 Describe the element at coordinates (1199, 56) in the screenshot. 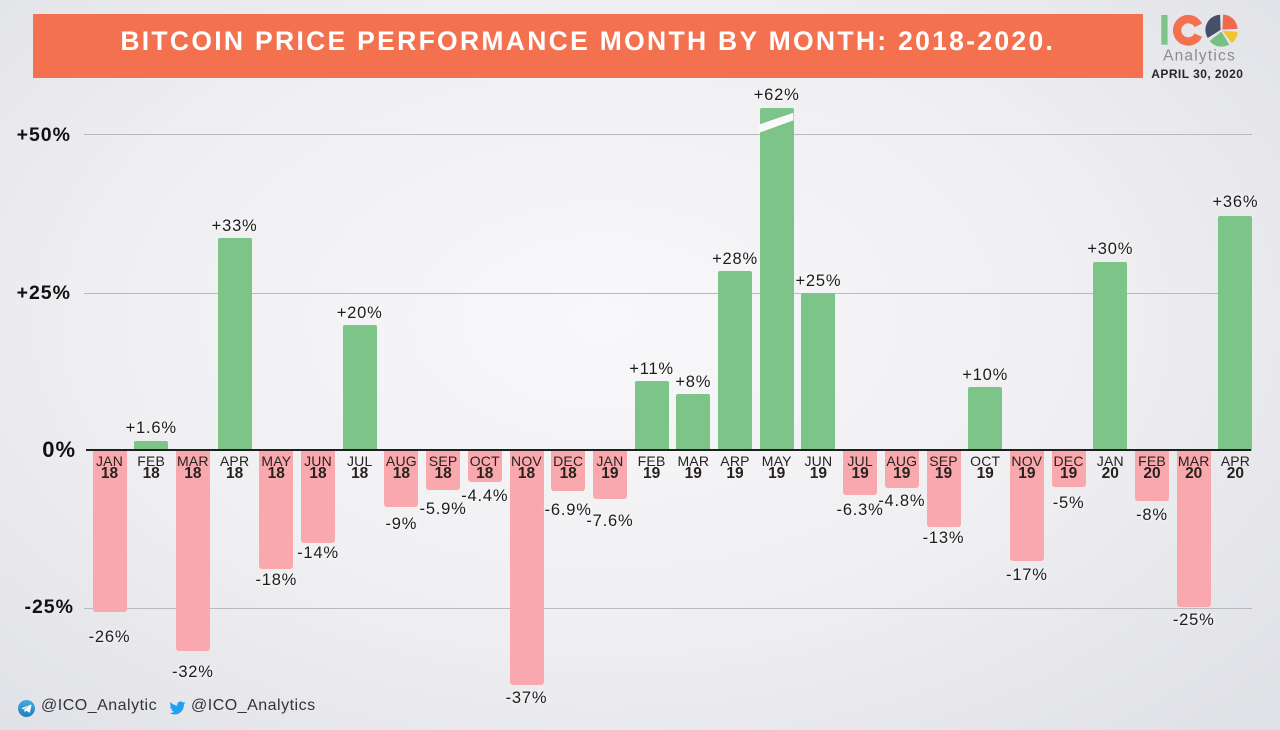

I see `svg-text: Analytics` at that location.